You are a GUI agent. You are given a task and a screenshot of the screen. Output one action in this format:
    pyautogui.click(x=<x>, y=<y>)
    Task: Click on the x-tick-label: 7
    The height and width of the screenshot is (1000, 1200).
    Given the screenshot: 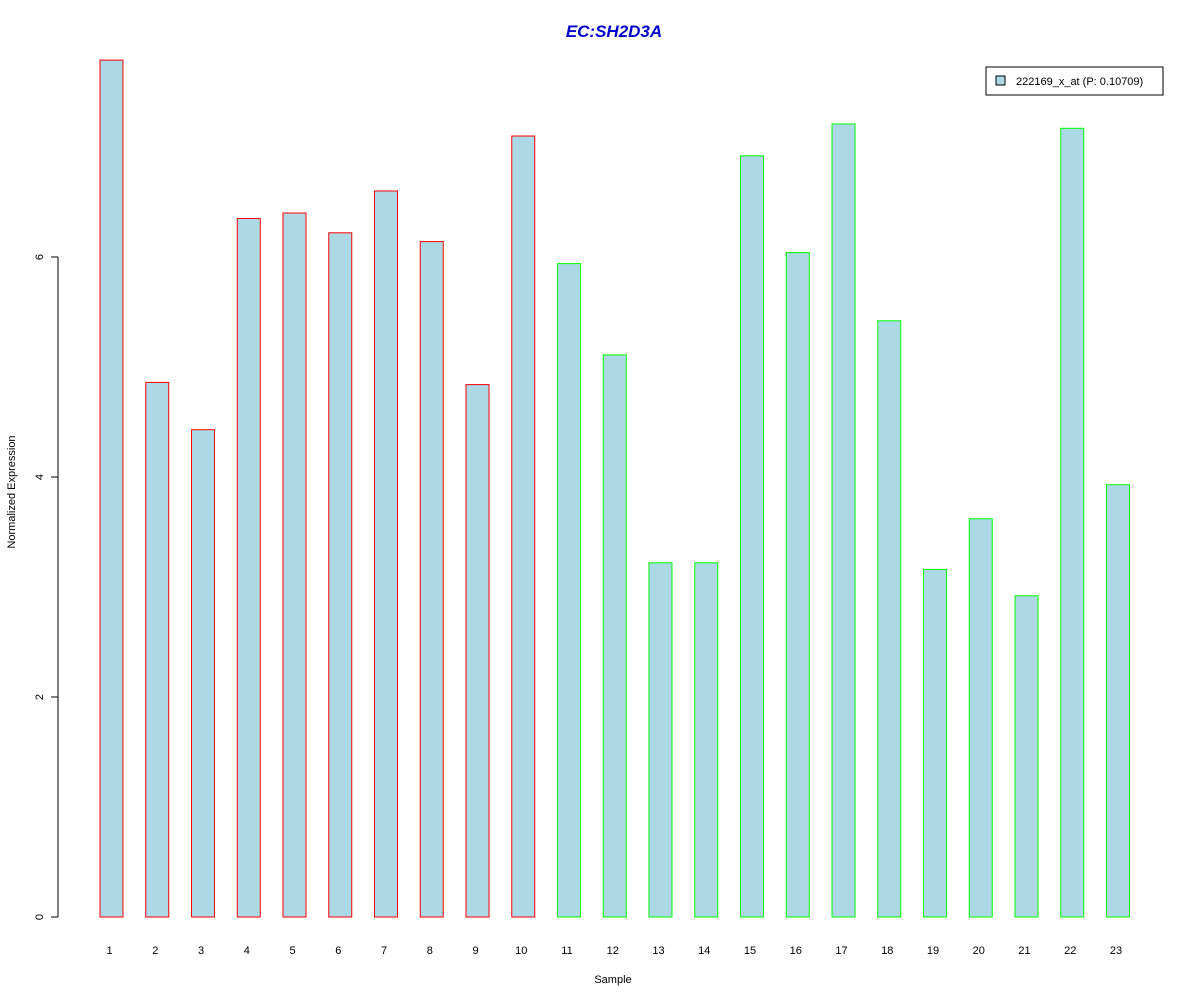 What is the action you would take?
    pyautogui.click(x=384, y=951)
    